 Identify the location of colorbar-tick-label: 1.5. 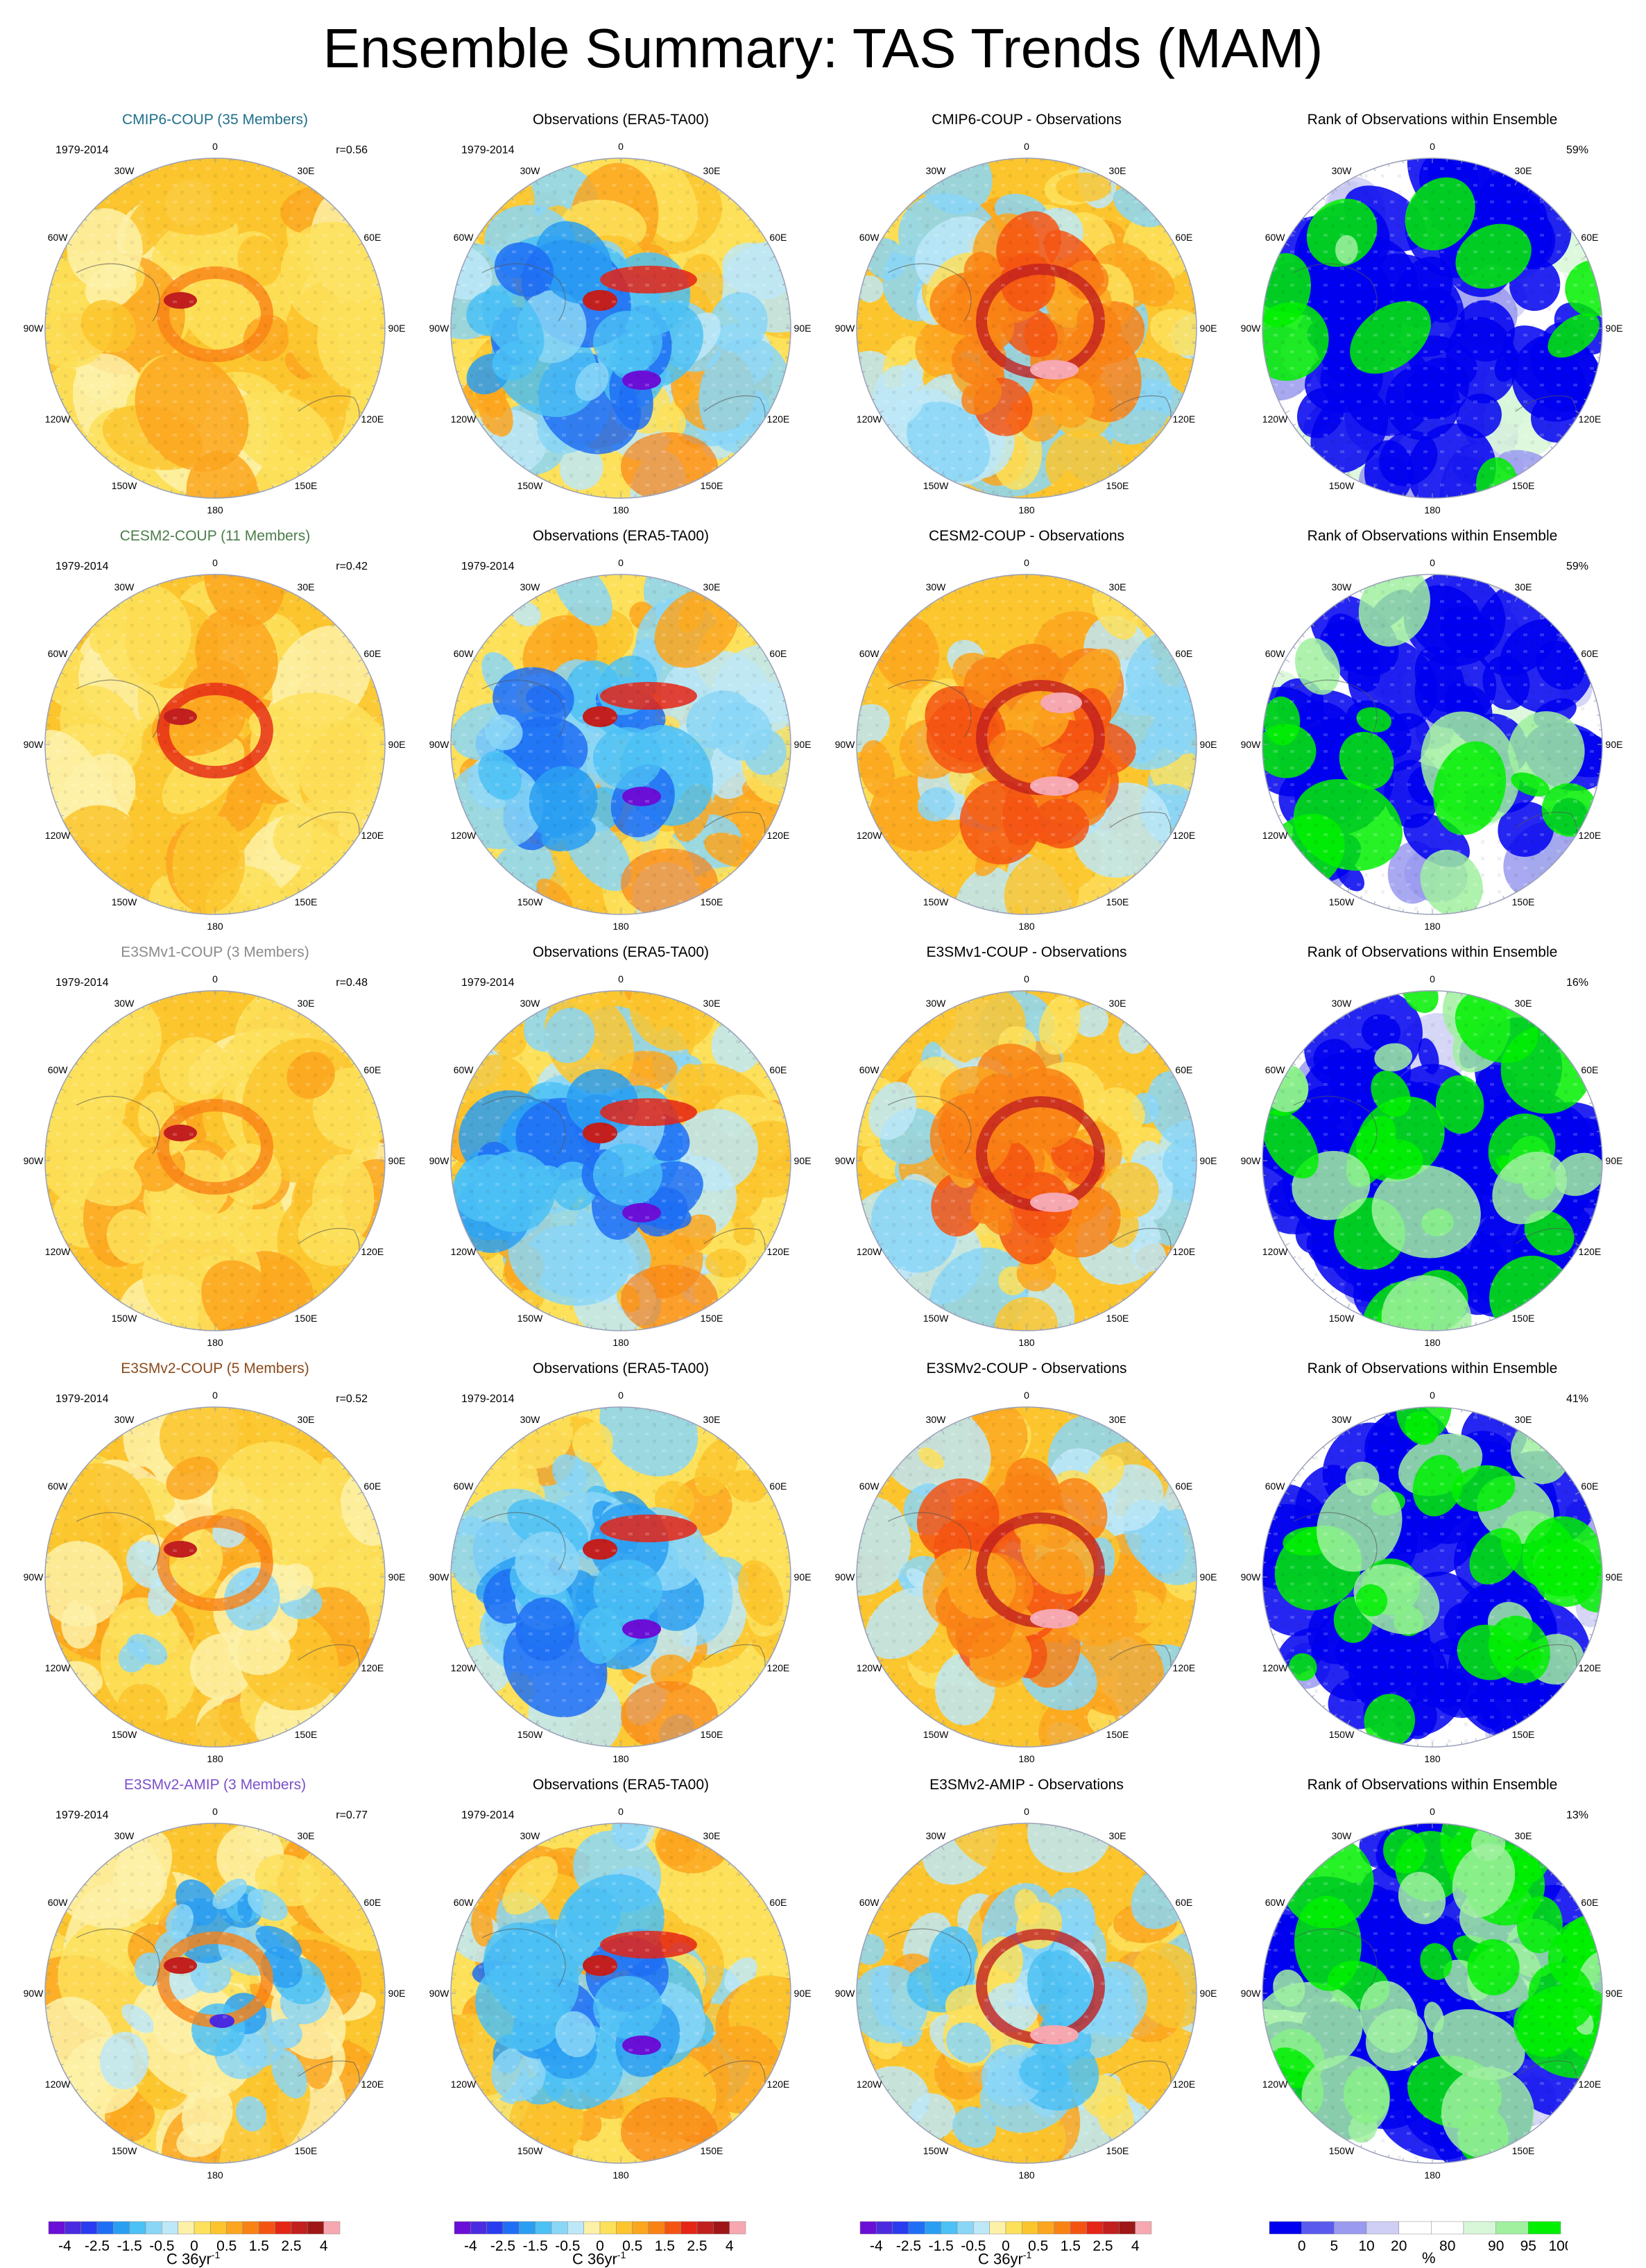
(259, 2246).